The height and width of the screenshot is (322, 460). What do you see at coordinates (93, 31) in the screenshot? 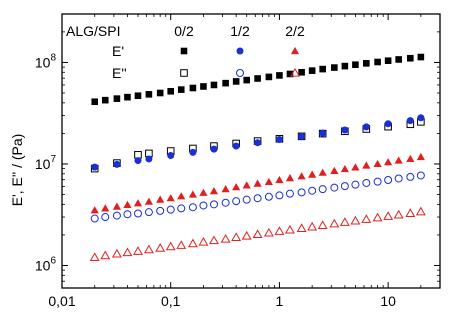
I see `legend-header: ALG/SPI` at bounding box center [93, 31].